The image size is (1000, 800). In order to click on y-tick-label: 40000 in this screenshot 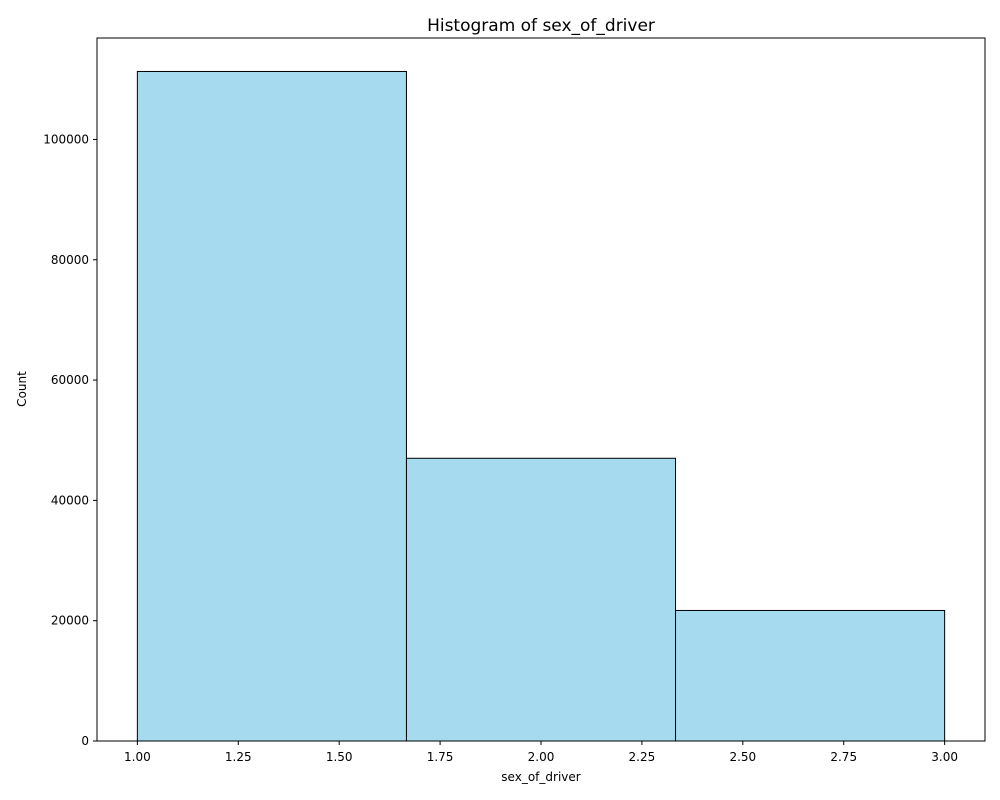, I will do `click(70, 500)`.